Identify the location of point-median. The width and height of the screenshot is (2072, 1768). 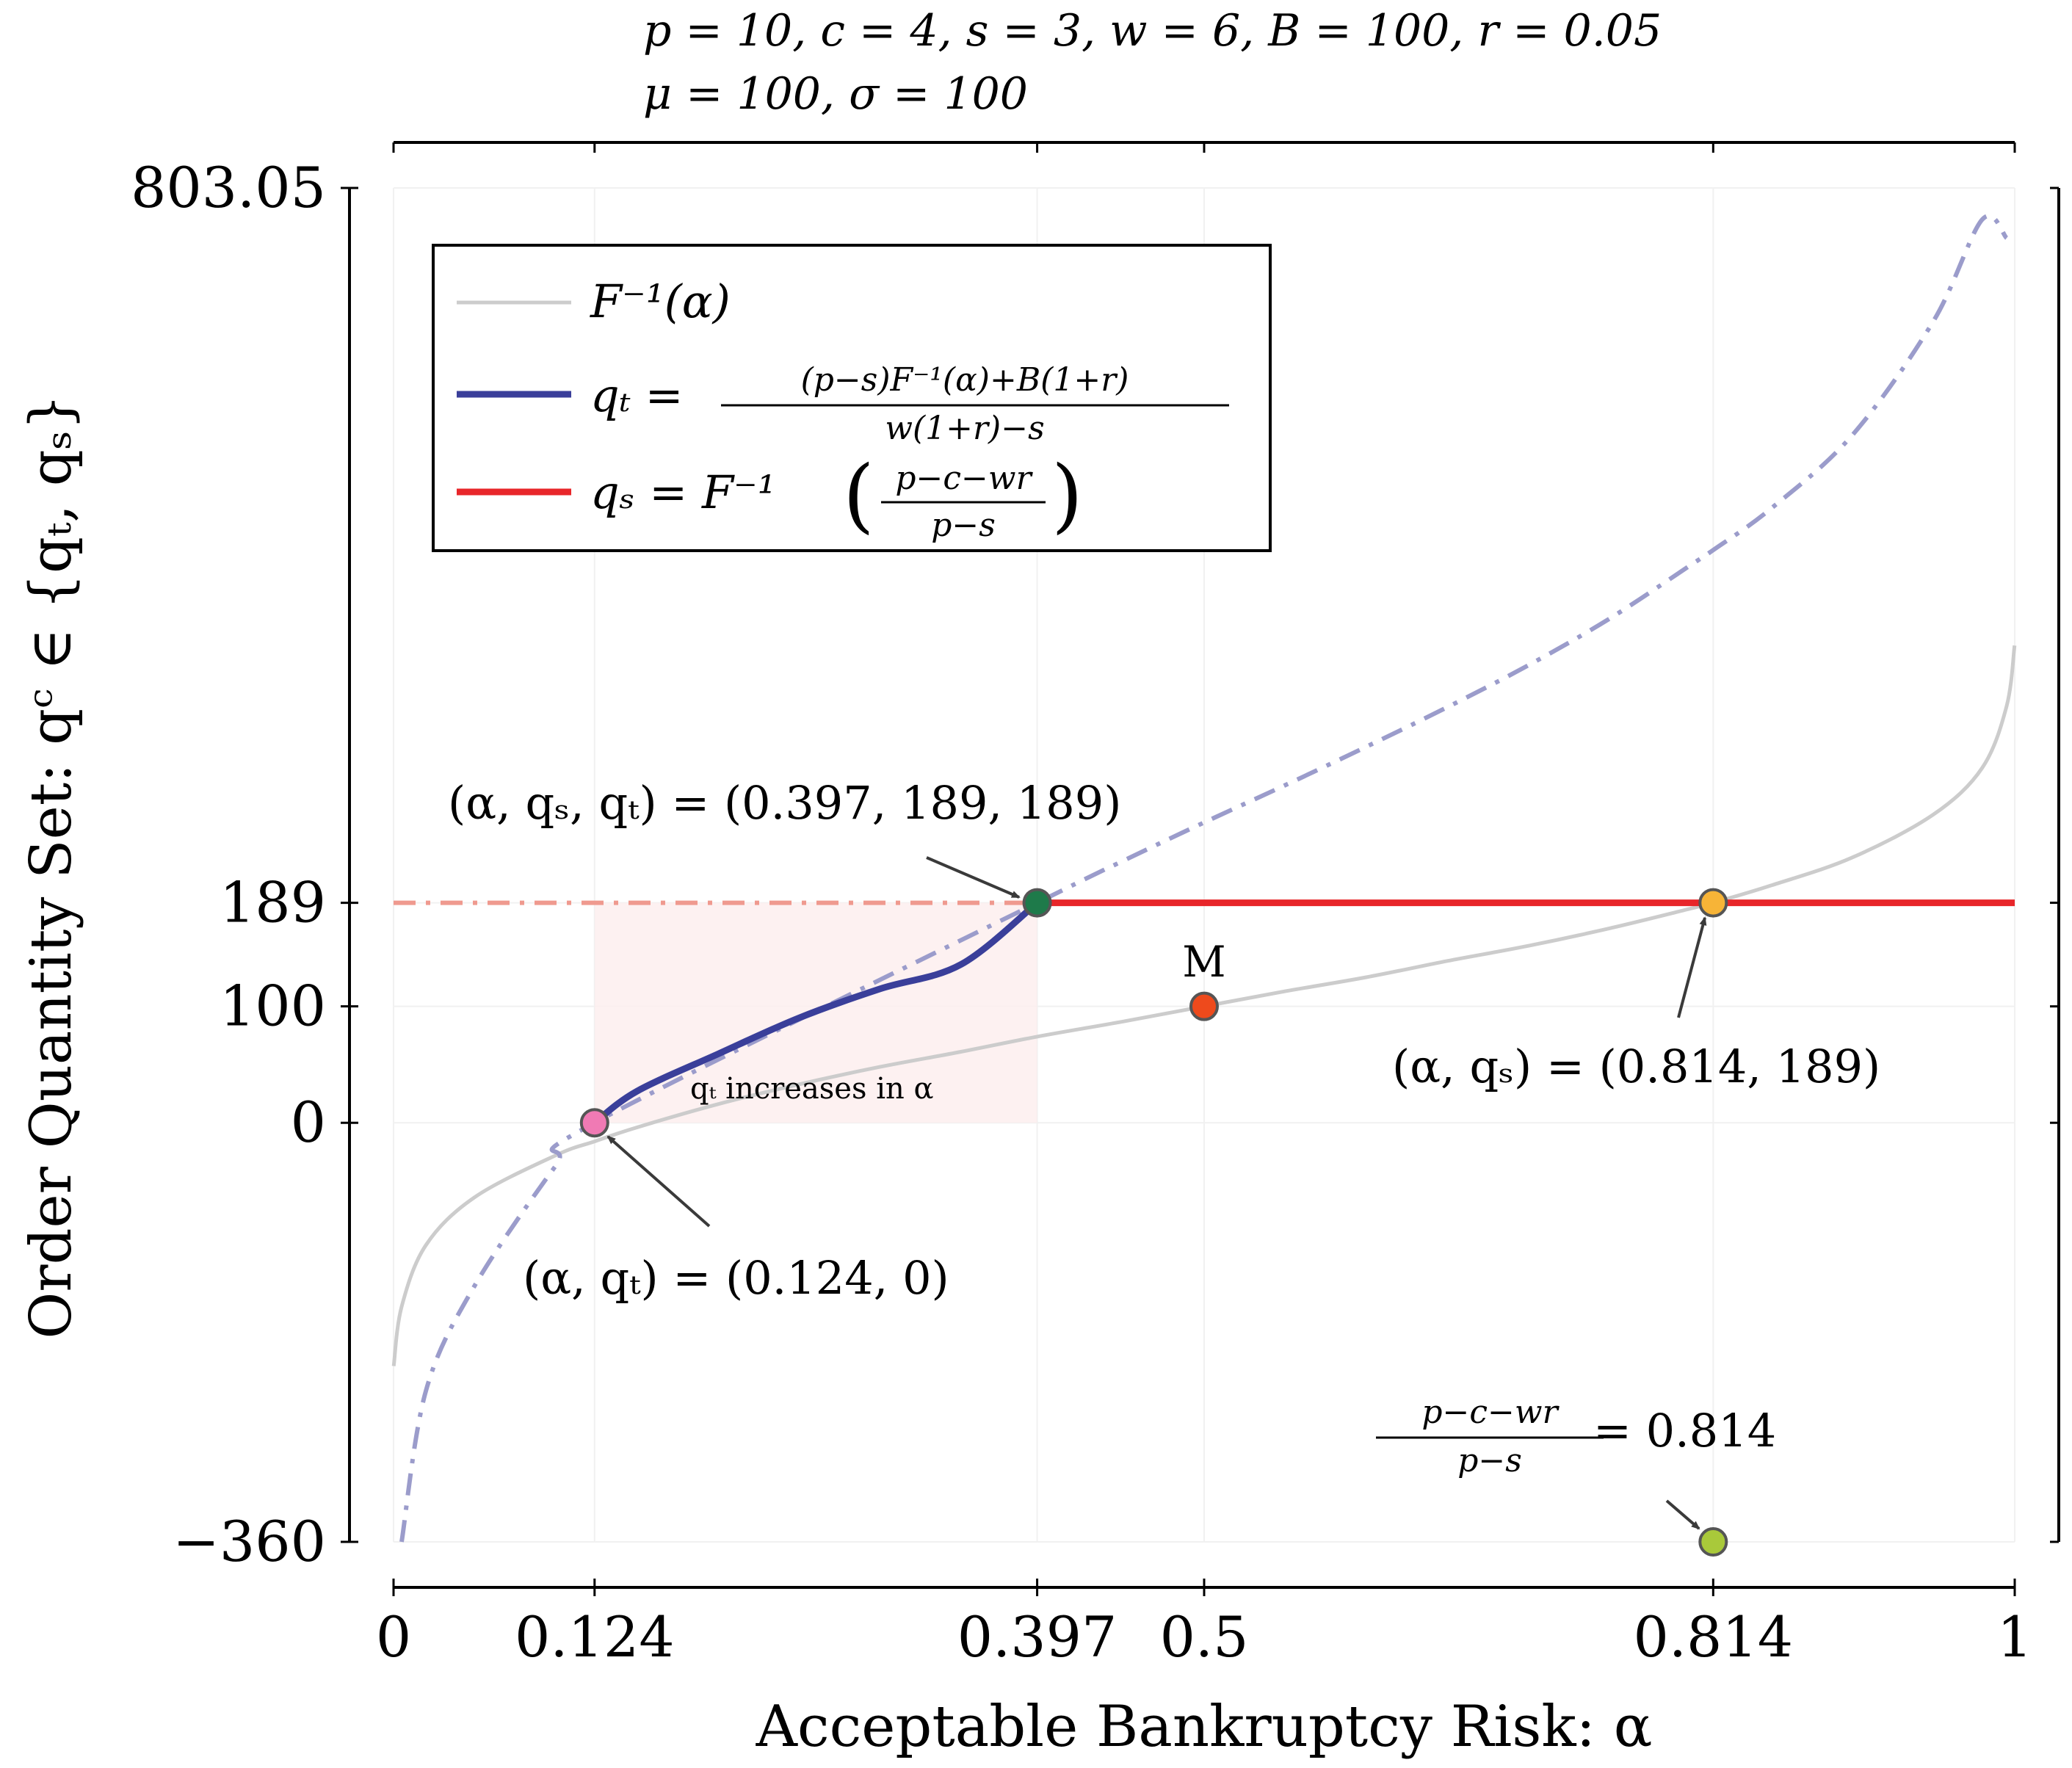
(1204, 1006).